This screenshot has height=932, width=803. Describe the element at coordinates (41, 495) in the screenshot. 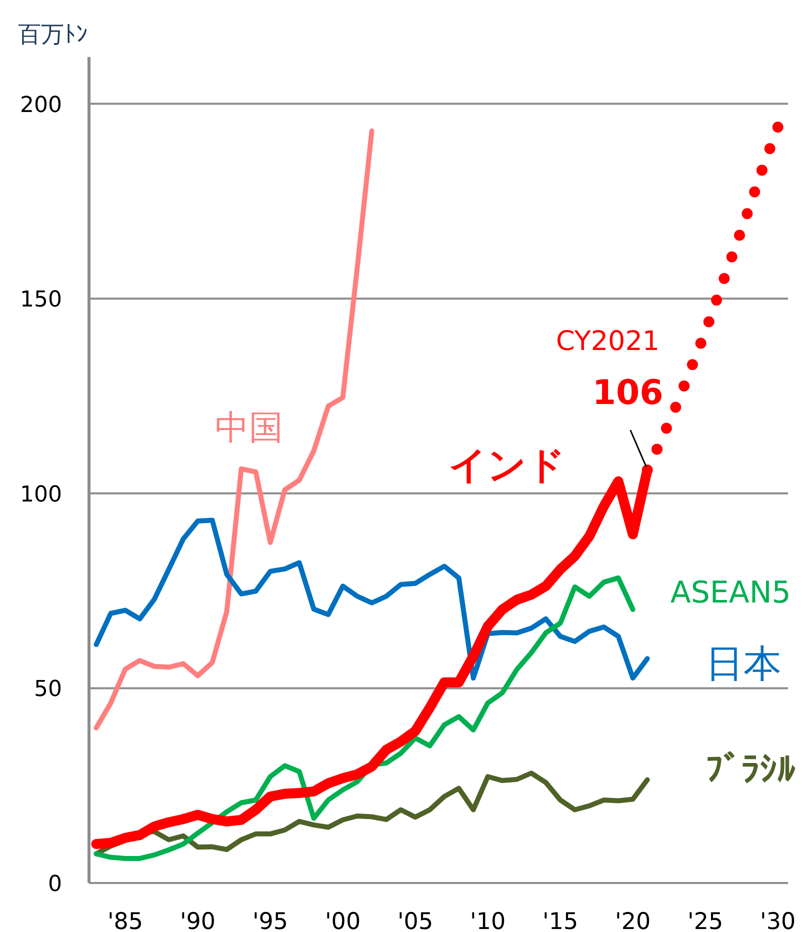

I see `y-tick-label: 100` at that location.